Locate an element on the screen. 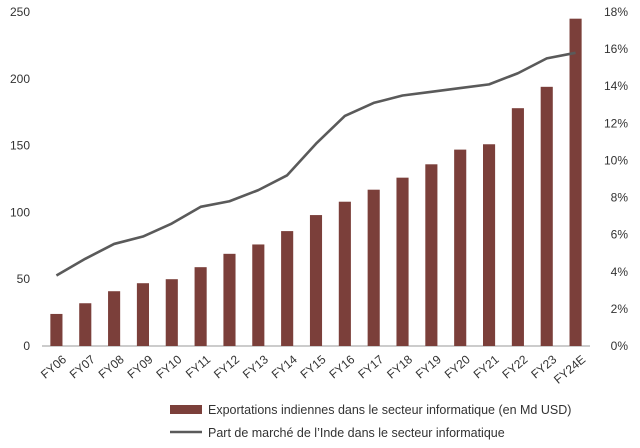  left-tick-label: 0 is located at coordinates (26, 346).